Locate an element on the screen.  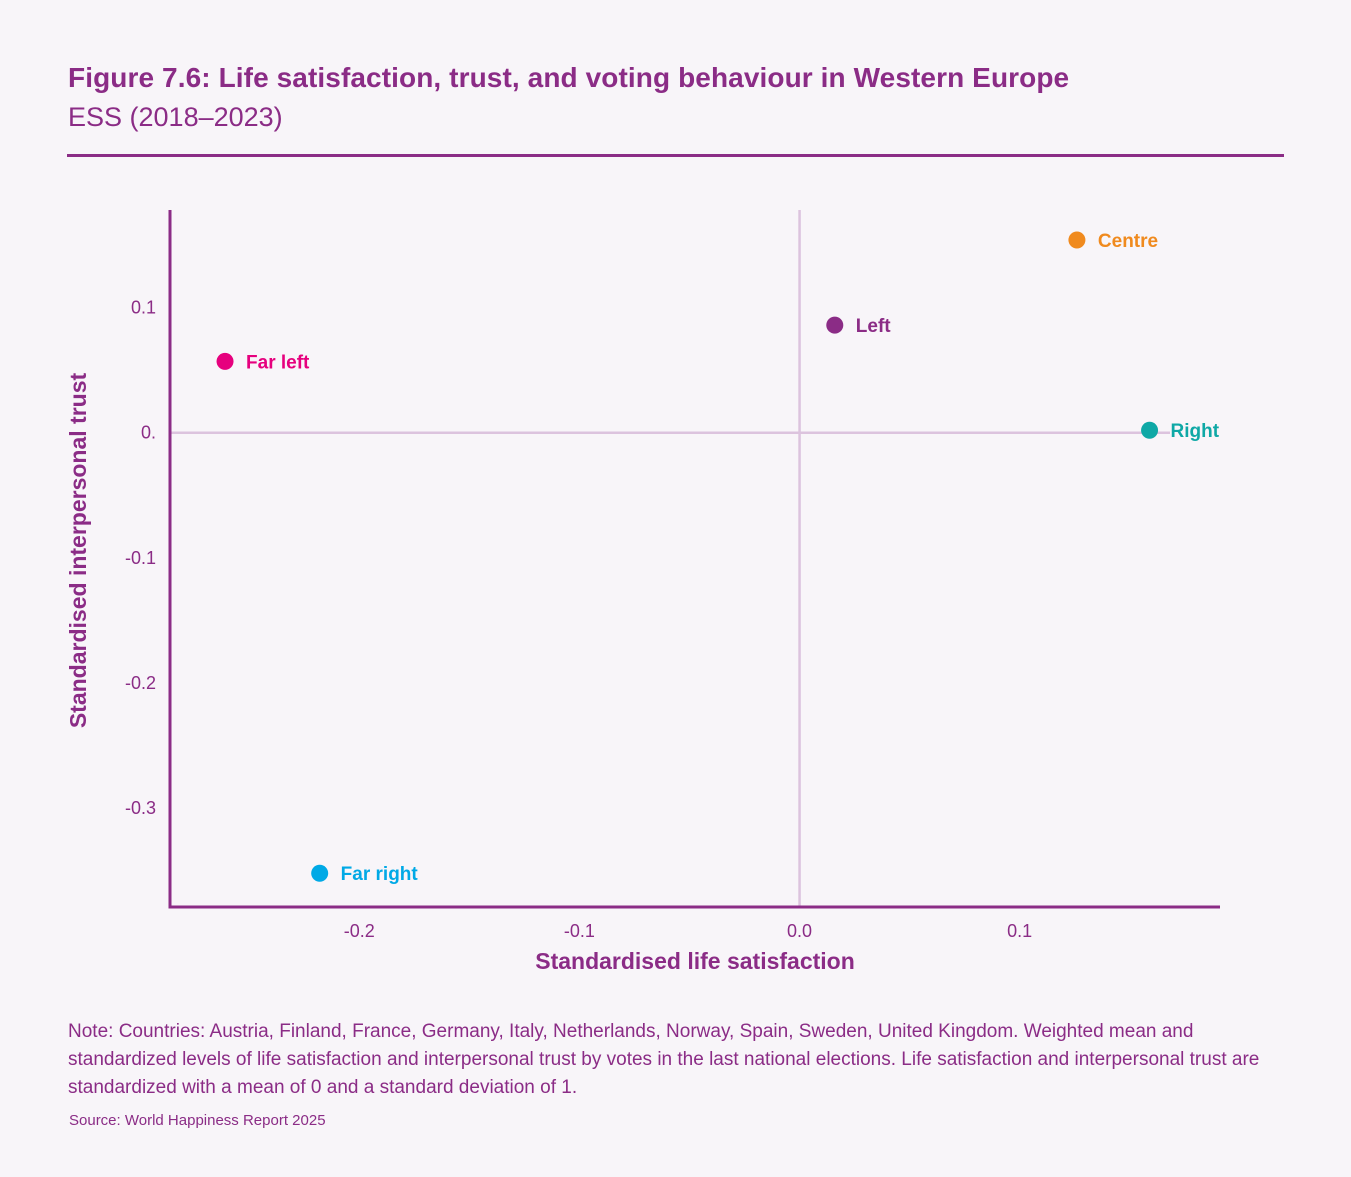
point-label-right: Right is located at coordinates (1195, 431).